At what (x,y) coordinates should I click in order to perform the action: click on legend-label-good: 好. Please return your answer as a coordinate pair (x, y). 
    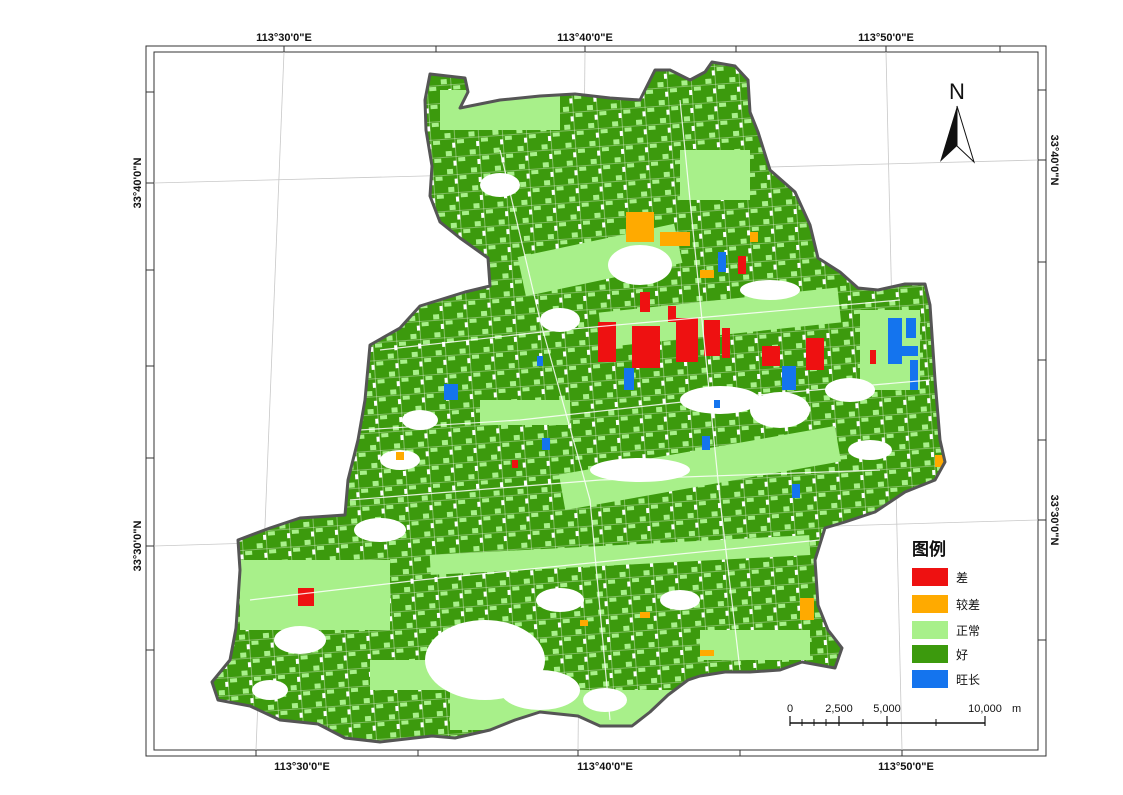
    Looking at the image, I should click on (962, 655).